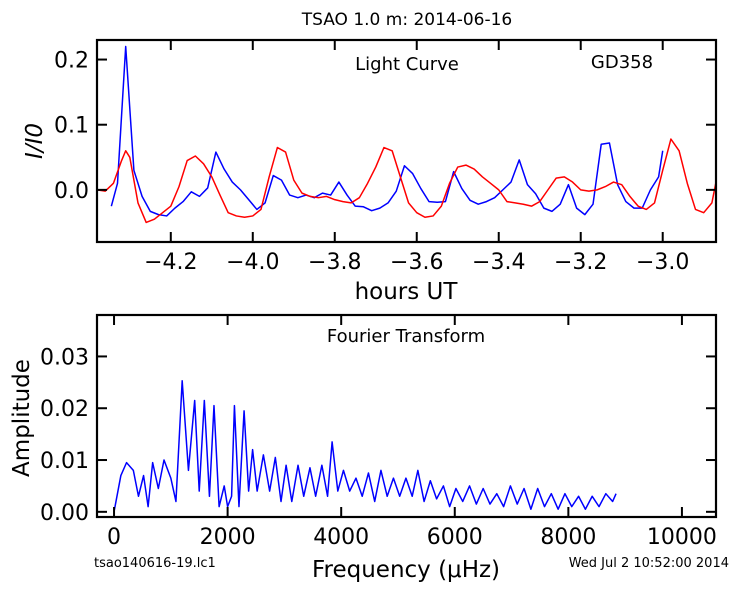  What do you see at coordinates (416, 262) in the screenshot?
I see `light-curve-xtick-label: −3.6` at bounding box center [416, 262].